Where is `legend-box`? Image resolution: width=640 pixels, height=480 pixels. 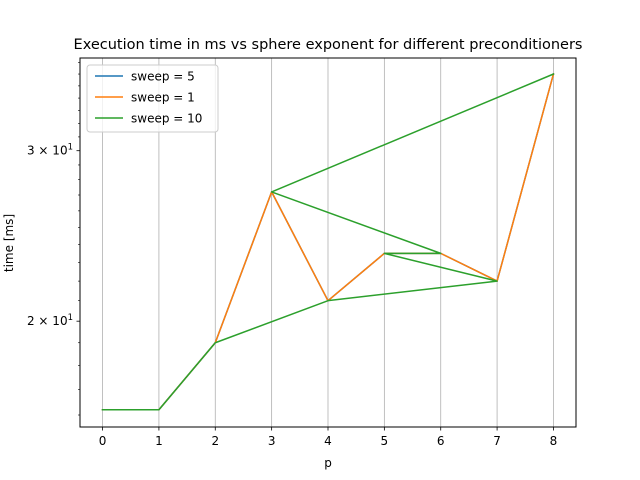 legend-box is located at coordinates (152, 98).